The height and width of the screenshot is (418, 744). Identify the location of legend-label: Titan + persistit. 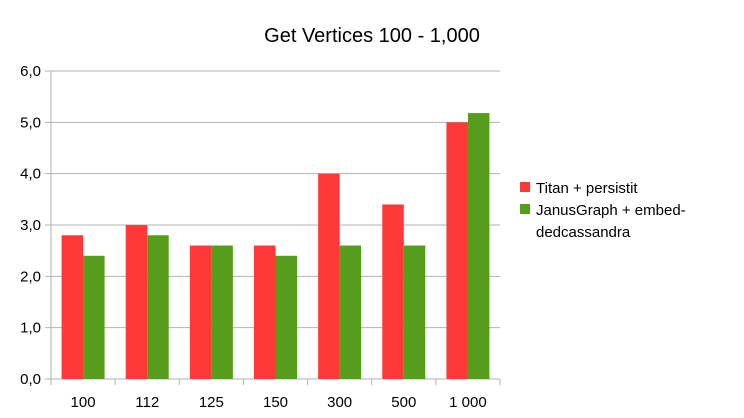
(587, 188).